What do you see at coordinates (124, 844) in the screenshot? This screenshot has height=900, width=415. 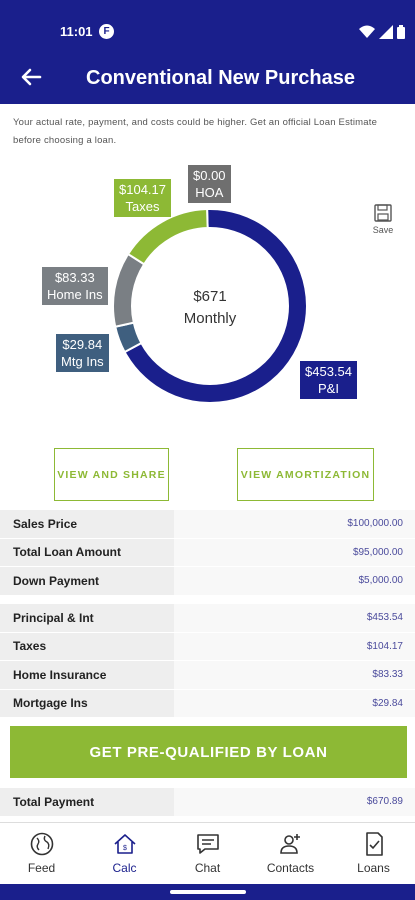 I see `home-calc-icon: $` at bounding box center [124, 844].